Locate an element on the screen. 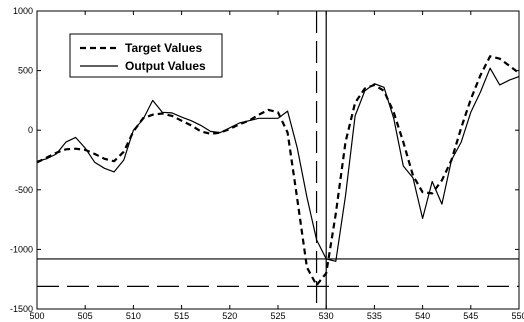 The width and height of the screenshot is (524, 322). x-tick-label: 525 is located at coordinates (277, 316).